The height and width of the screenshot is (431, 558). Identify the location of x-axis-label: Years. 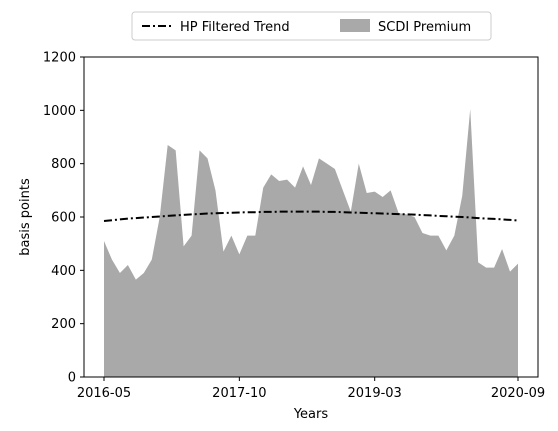
(311, 414).